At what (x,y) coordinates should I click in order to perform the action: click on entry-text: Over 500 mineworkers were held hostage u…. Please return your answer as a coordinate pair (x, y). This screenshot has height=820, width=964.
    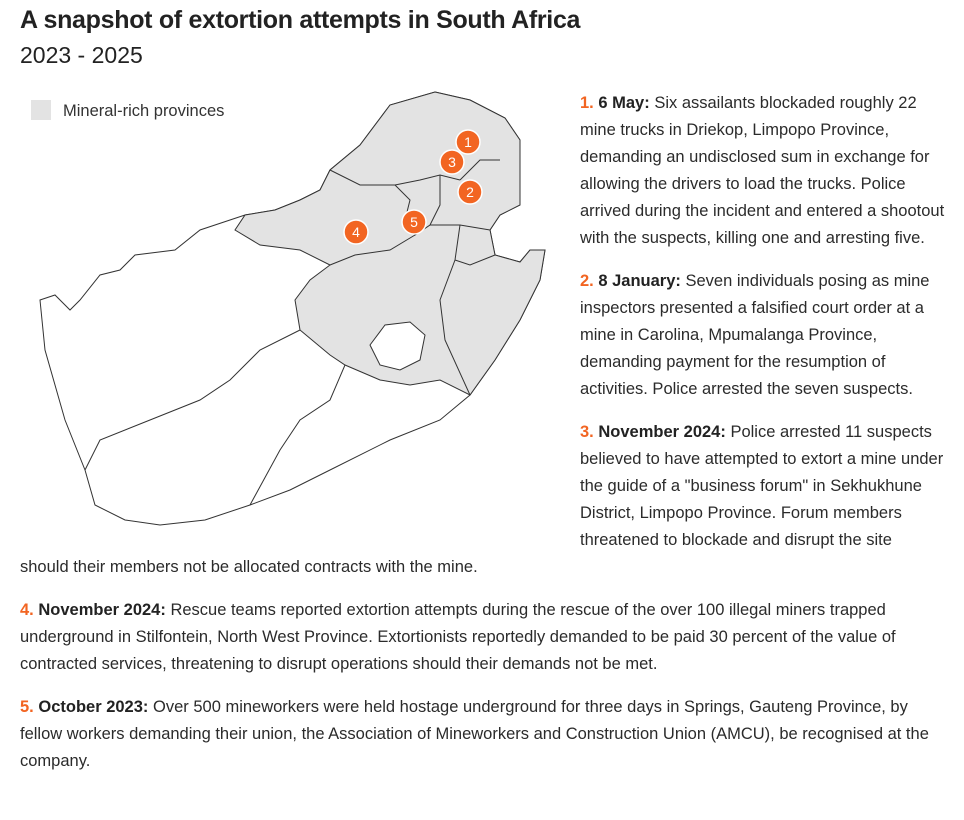
    Looking at the image, I should click on (474, 734).